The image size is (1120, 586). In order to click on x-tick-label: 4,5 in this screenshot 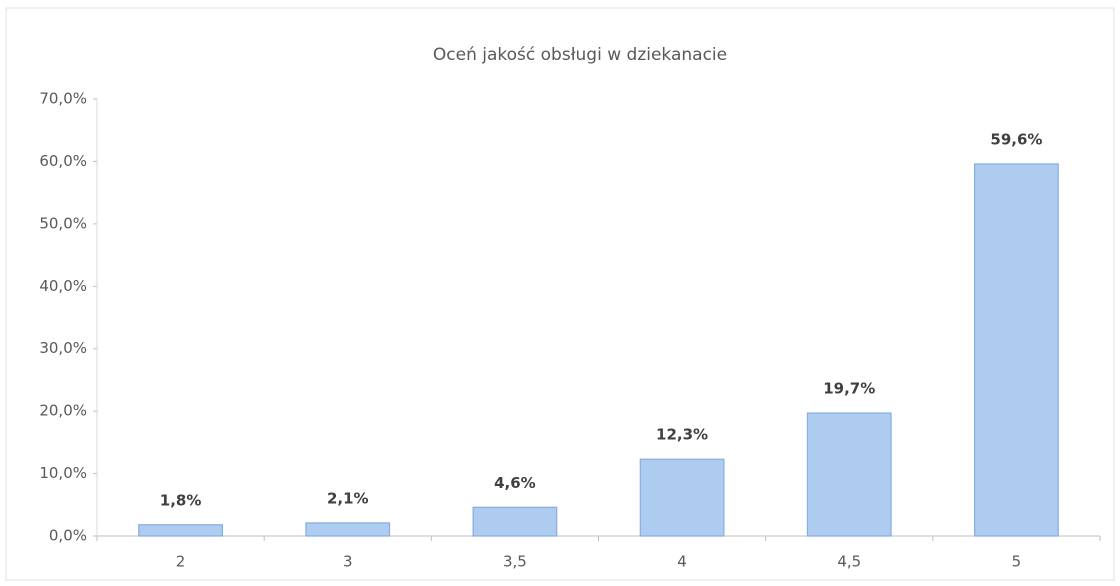, I will do `click(849, 562)`.